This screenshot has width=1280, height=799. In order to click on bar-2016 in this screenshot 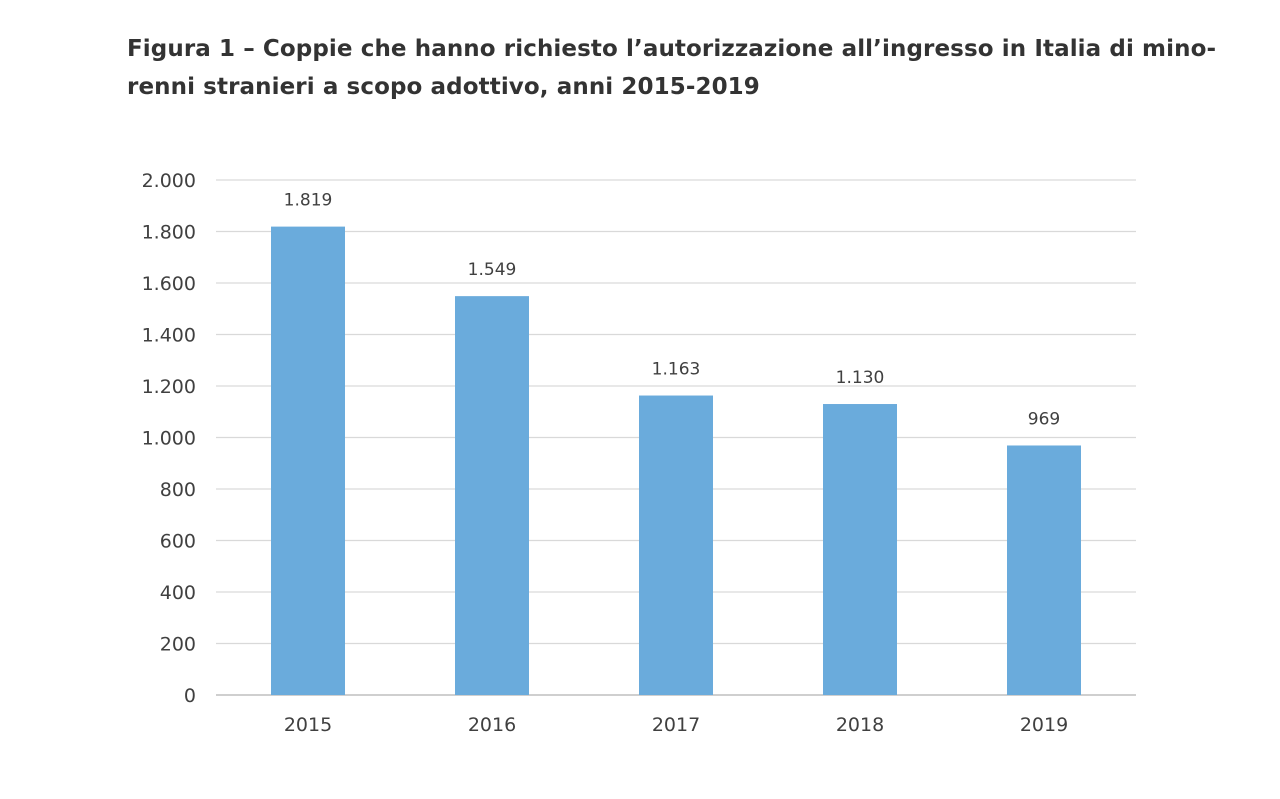, I will do `click(492, 495)`.